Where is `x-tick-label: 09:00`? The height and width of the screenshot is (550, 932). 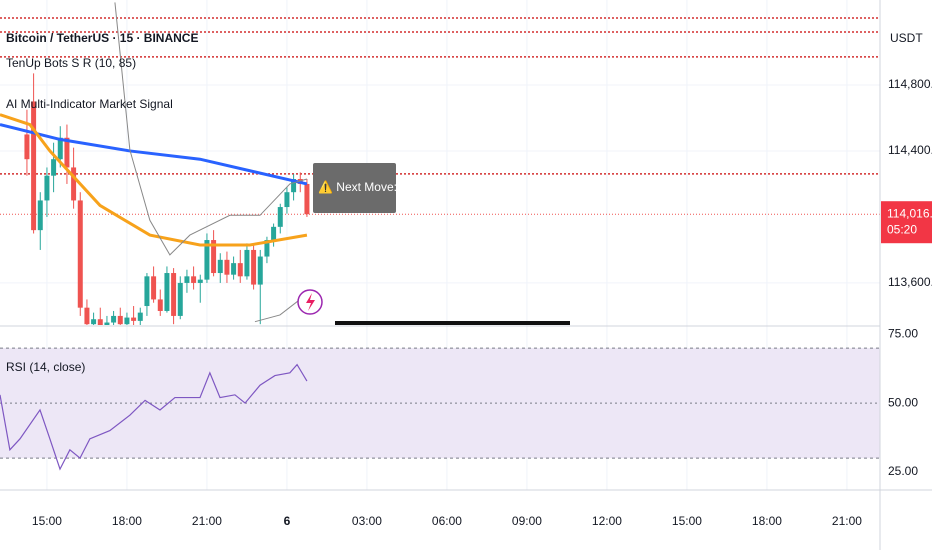 x-tick-label: 09:00 is located at coordinates (527, 521).